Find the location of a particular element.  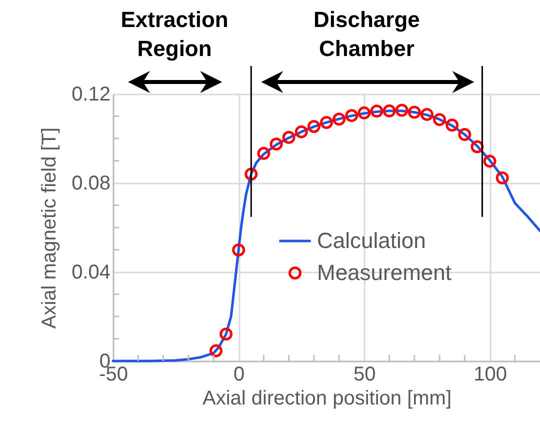

y-tick-label: 0.08 is located at coordinates (91, 183).